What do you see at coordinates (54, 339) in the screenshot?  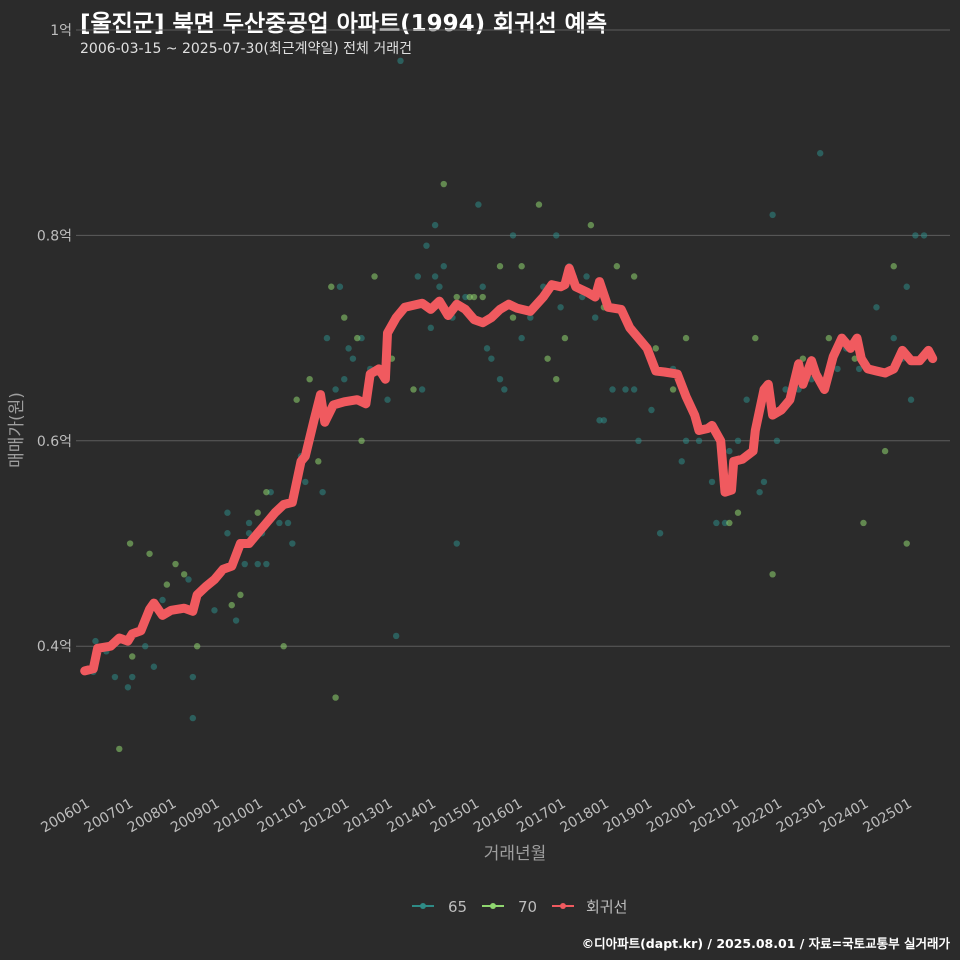 I see `y-axis-ticks: 0.4억 0.6억 0.8억 1억` at bounding box center [54, 339].